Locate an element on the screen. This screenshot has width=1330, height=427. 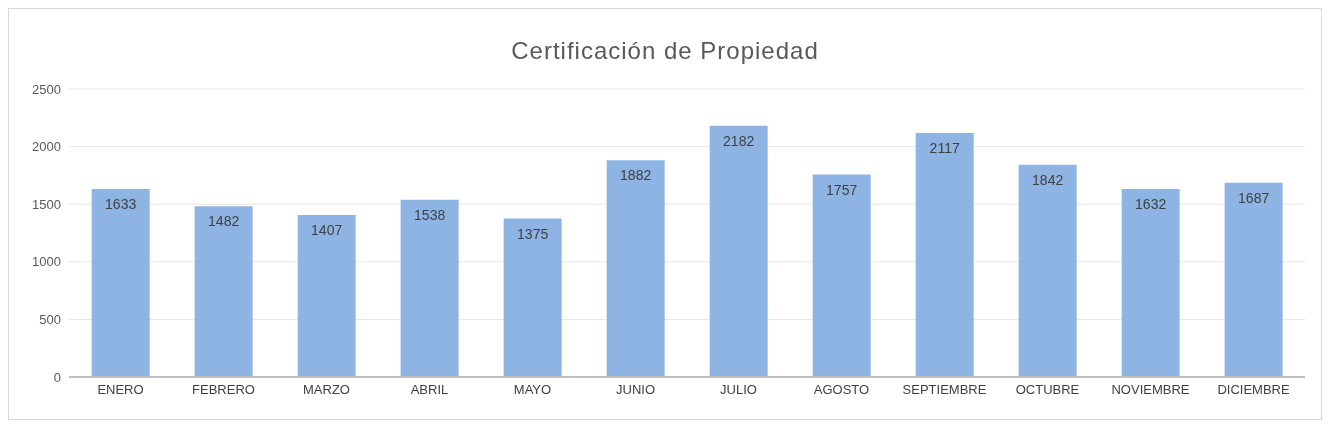
y-tick-label: 1500 is located at coordinates (46, 204).